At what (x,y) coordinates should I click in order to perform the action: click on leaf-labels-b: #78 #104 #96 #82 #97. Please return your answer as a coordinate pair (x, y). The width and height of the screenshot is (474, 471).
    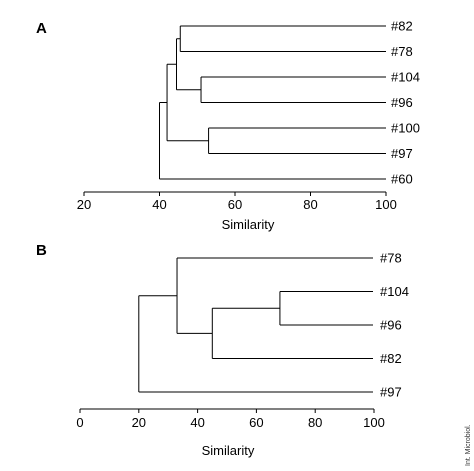
    Looking at the image, I should click on (394, 325).